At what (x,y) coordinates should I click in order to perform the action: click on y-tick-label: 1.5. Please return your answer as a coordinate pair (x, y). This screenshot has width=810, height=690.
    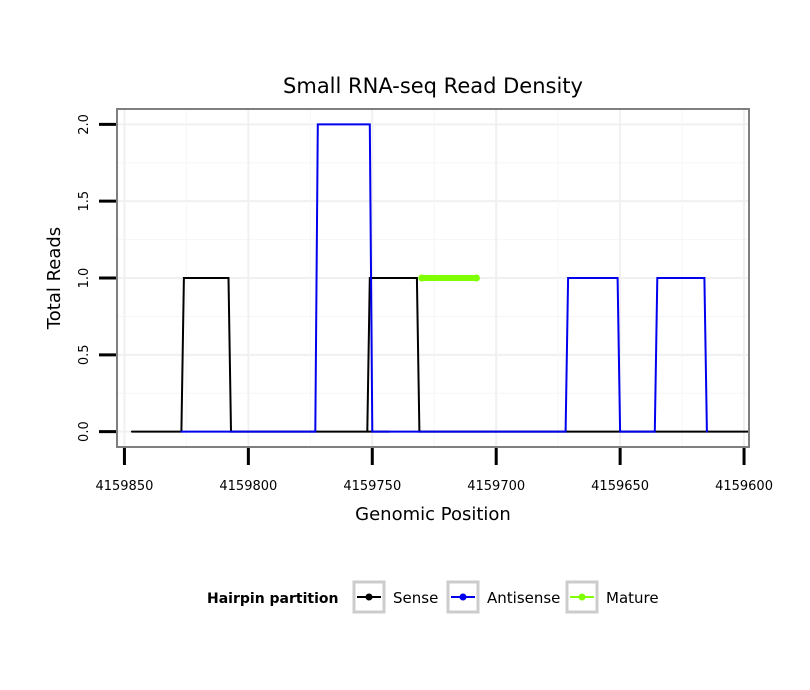
    Looking at the image, I should click on (84, 201).